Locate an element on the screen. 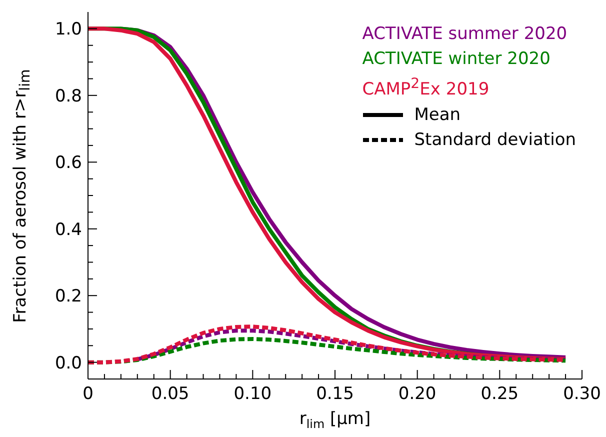 The height and width of the screenshot is (437, 606). x-tick-label: 0.30 is located at coordinates (582, 394).